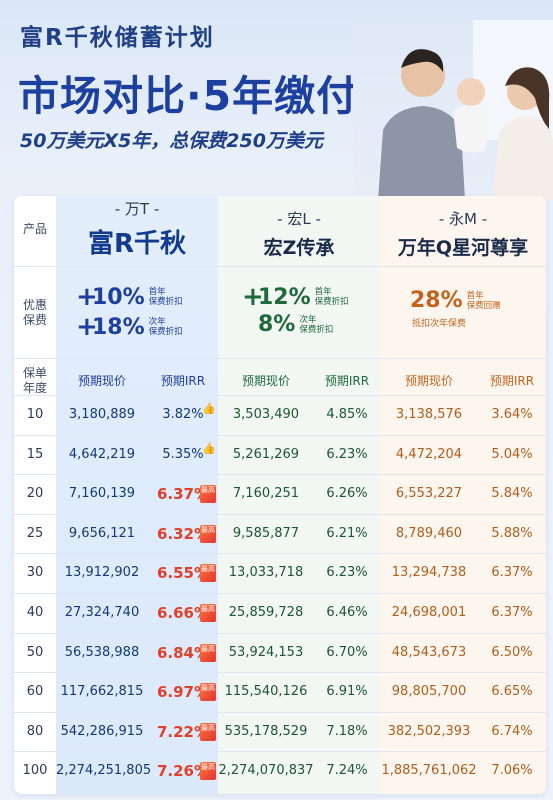  I want to click on cell-c-pv: 24,698,001, so click(429, 612).